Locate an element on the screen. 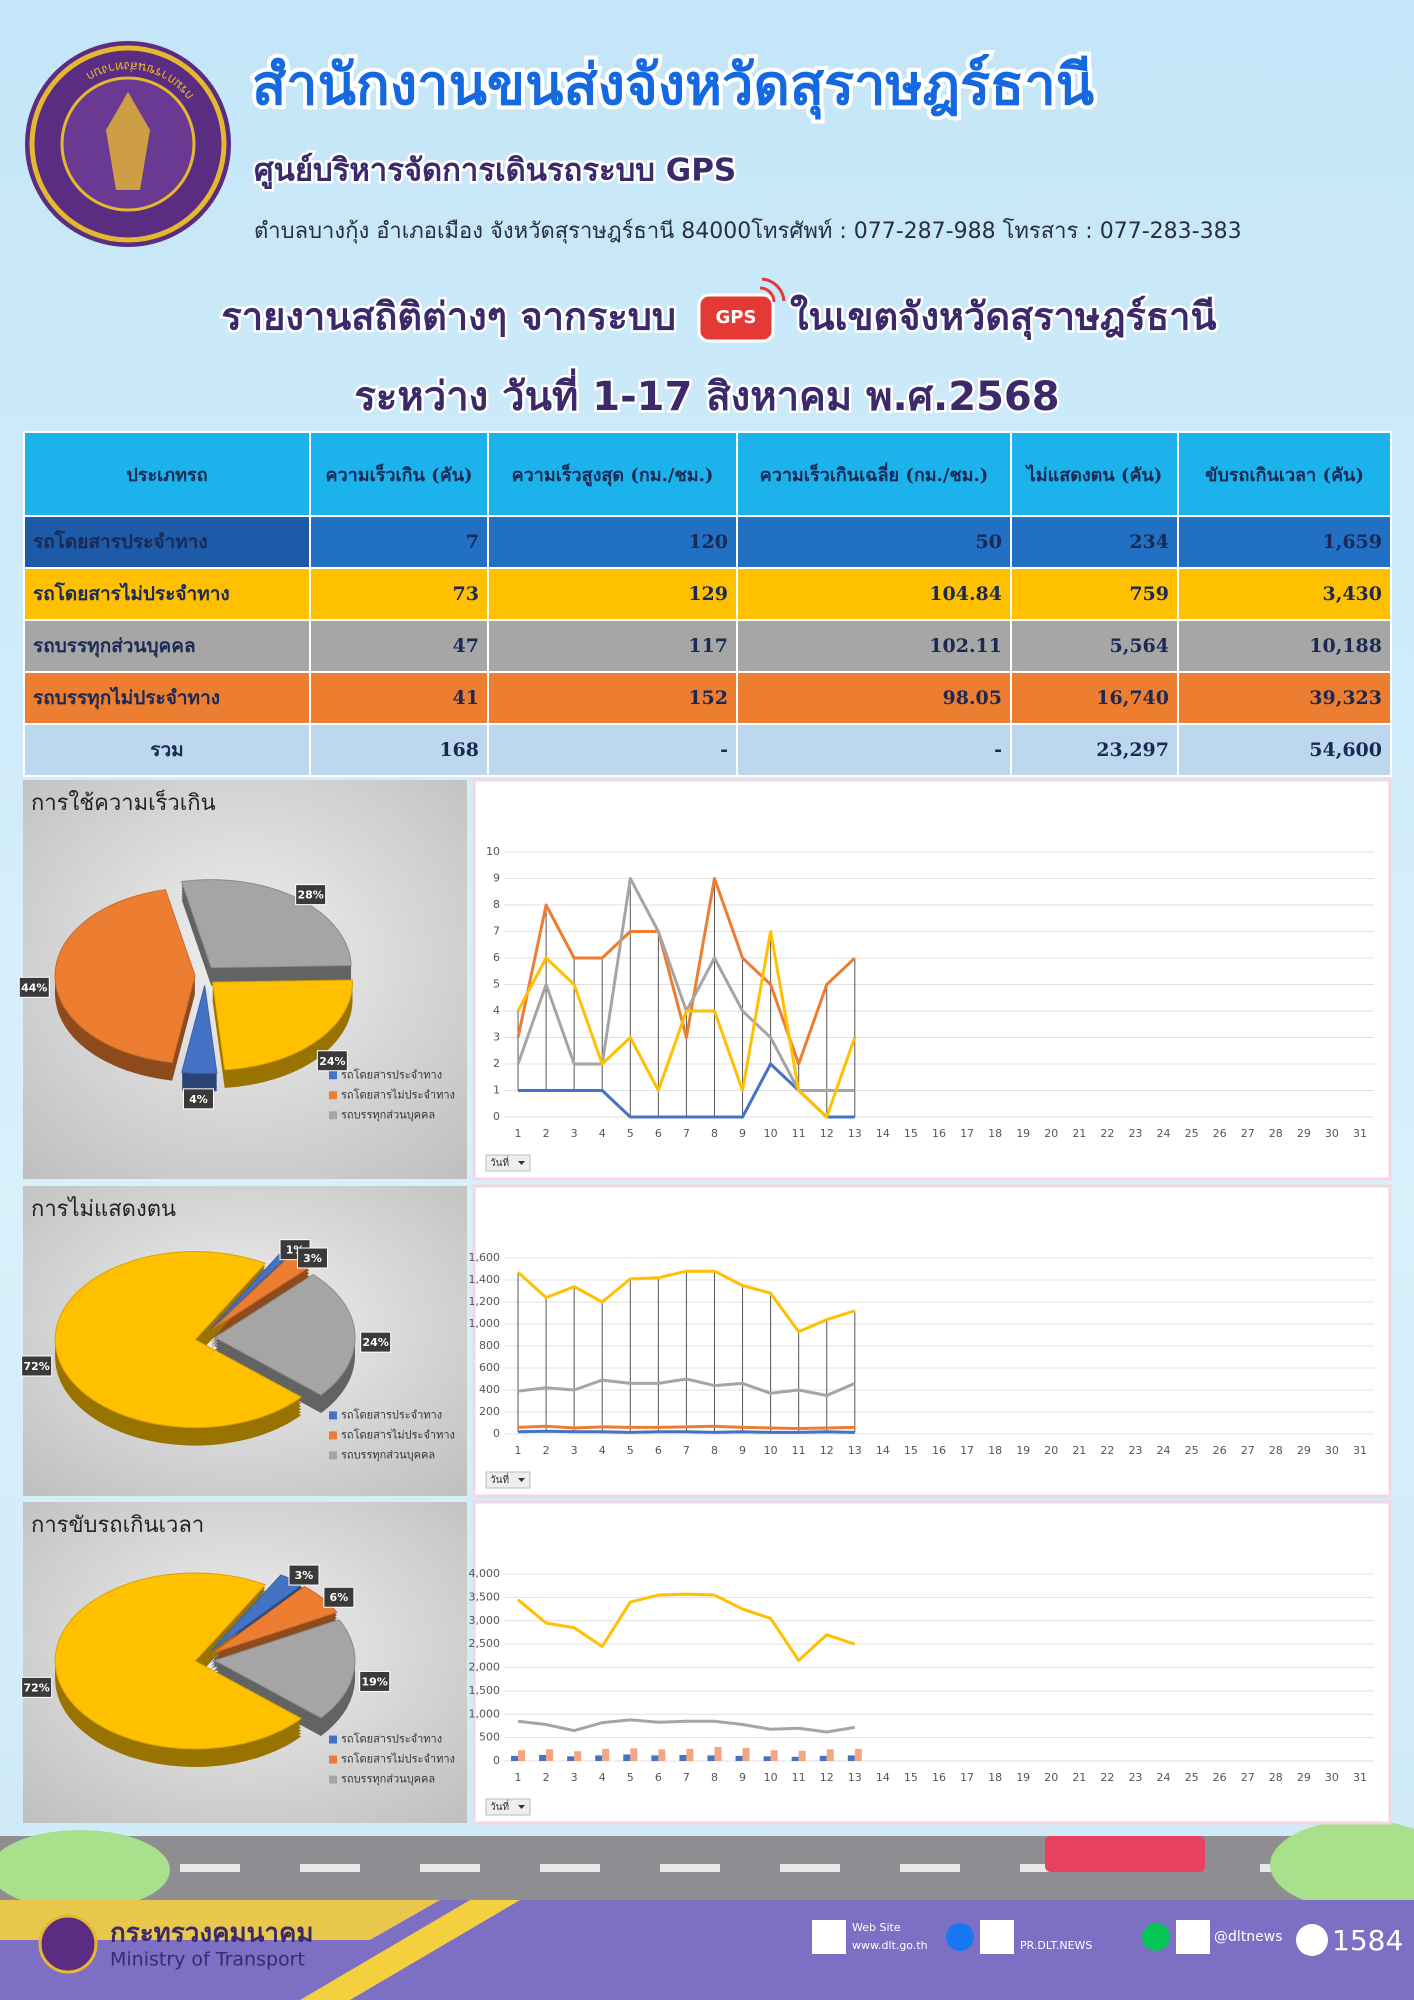  footer-band is located at coordinates (220, 1920).